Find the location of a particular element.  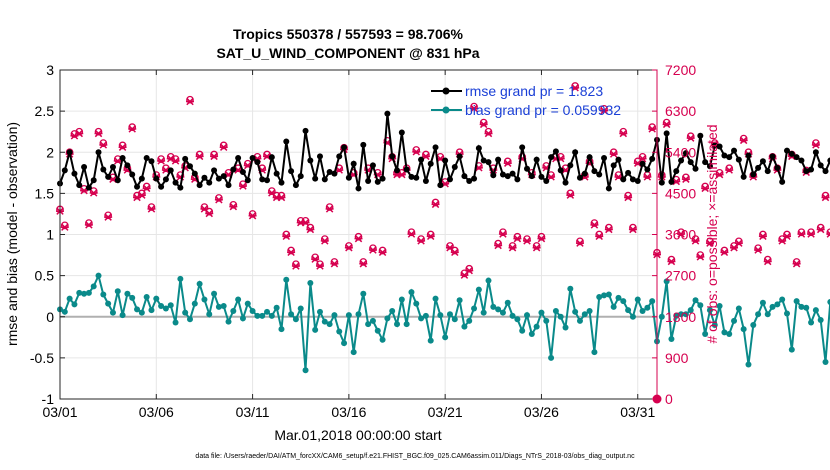

y-tick-label: 1.5 is located at coordinates (45, 193).